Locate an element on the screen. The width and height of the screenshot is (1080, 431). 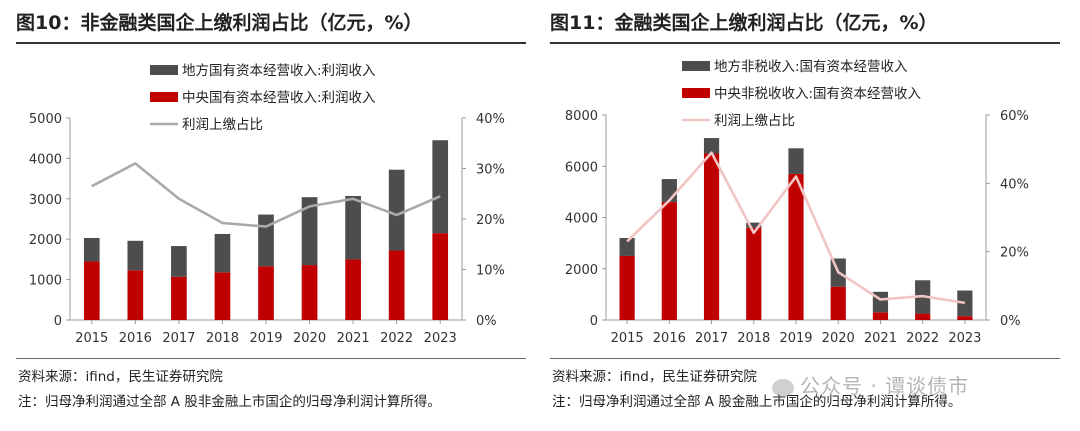
y2-tick-label: 30% is located at coordinates (490, 170).